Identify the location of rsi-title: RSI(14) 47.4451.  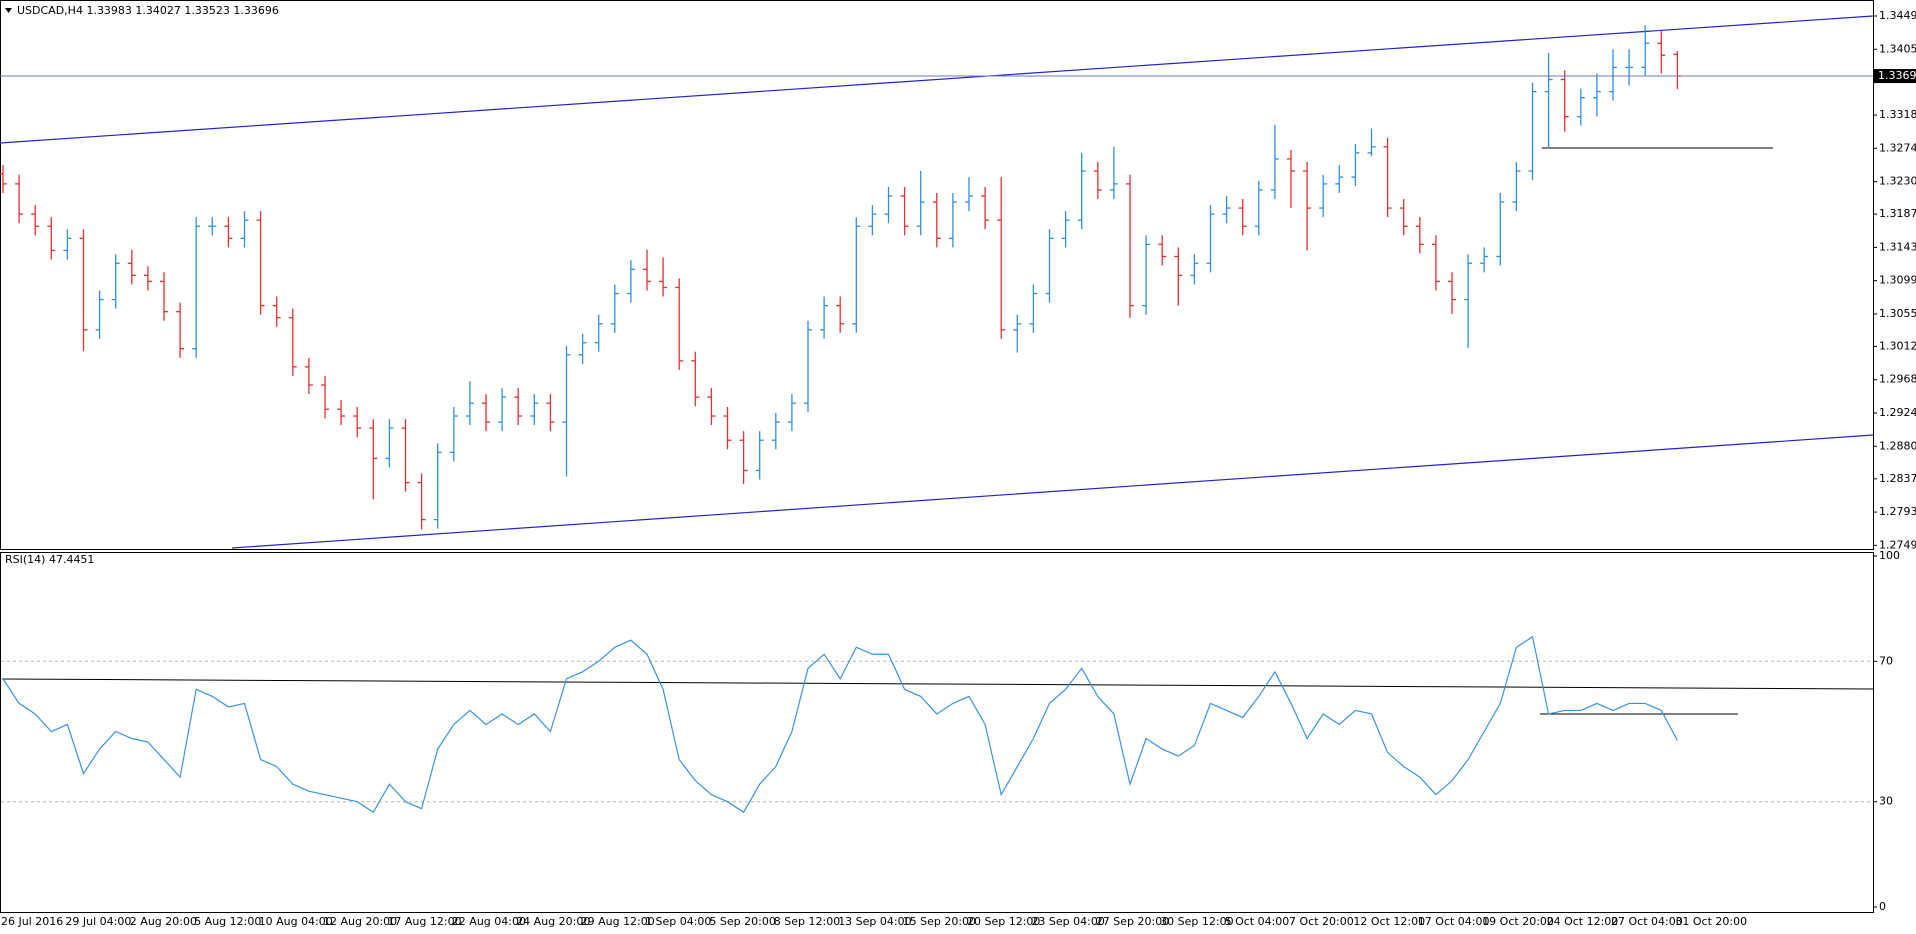
(49, 559).